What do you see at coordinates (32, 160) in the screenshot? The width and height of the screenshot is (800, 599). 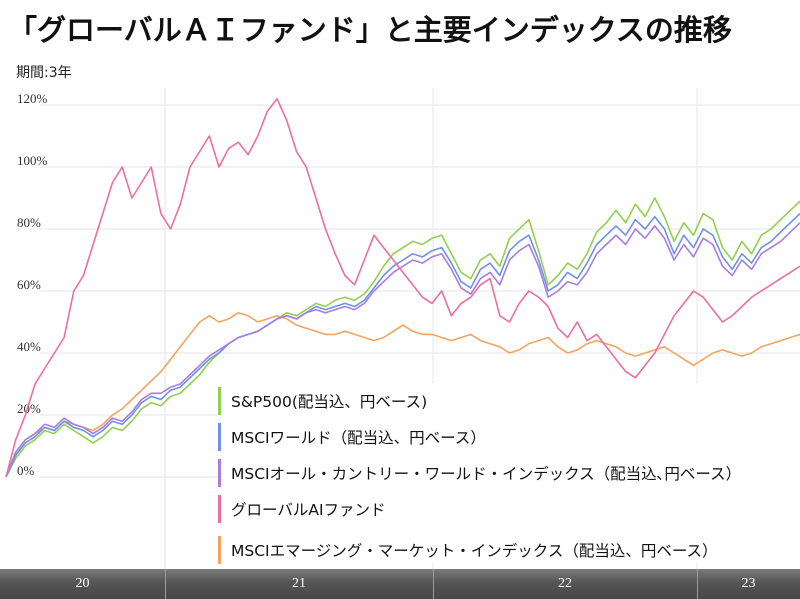 I see `y-tick-label: 100%` at bounding box center [32, 160].